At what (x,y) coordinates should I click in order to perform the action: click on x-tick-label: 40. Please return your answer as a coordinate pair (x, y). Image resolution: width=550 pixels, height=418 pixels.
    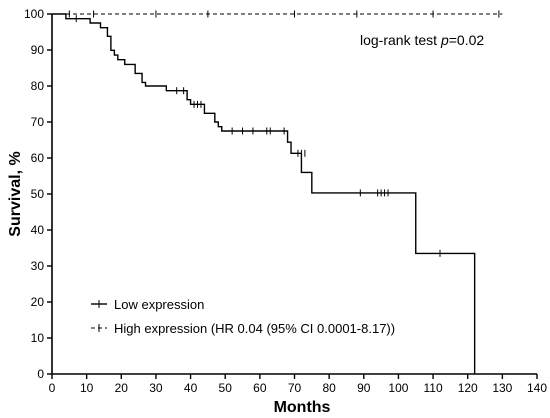
    Looking at the image, I should click on (191, 388).